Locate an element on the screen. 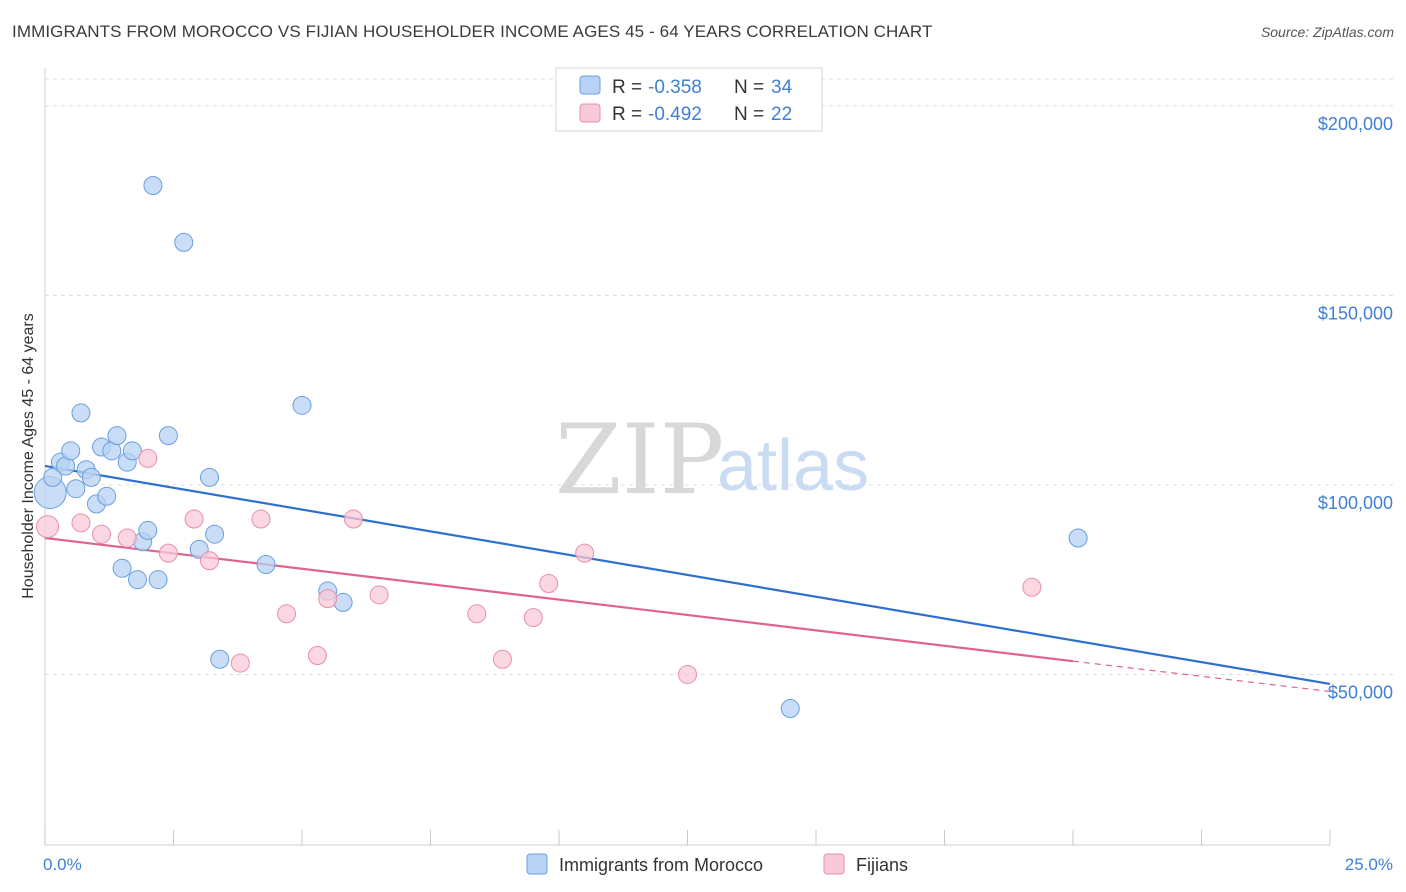 Image resolution: width=1406 pixels, height=892 pixels. y-axis-label: Householder Income Ages 45 - 64 years is located at coordinates (28, 456).